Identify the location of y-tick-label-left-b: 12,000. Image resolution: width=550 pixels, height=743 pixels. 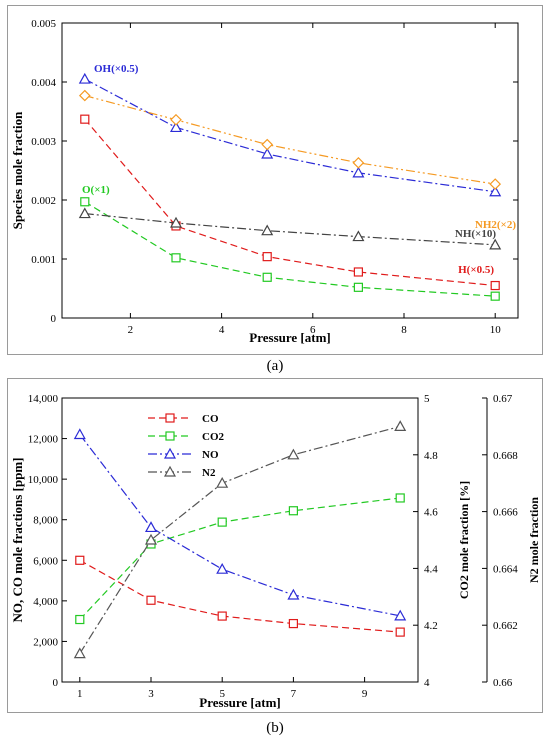
(43, 440).